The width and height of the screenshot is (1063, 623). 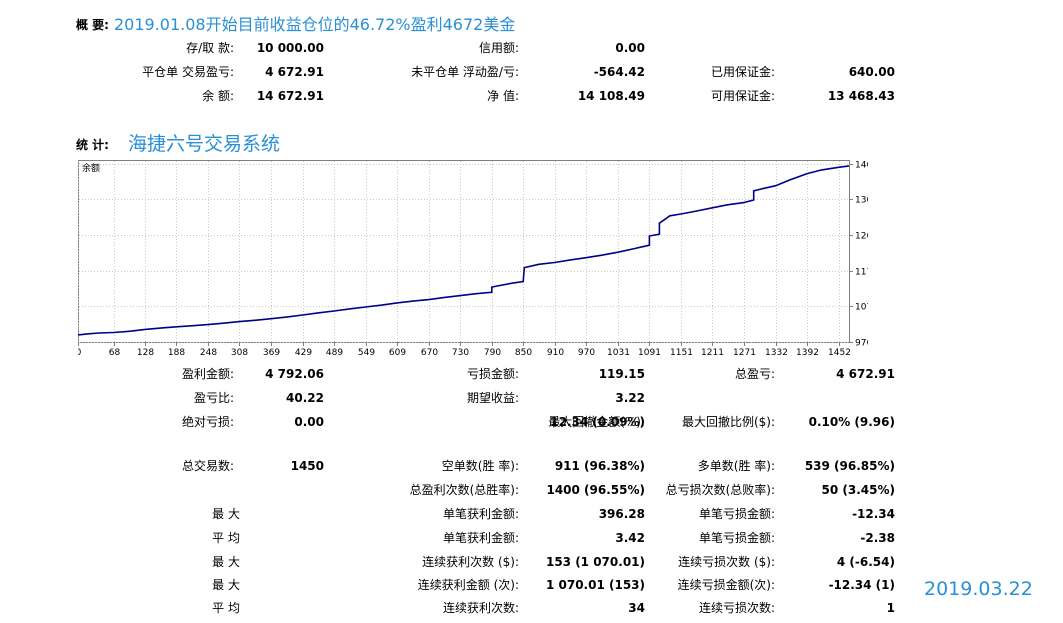 I want to click on metric-value: 12.34 (0.09%), so click(x=597, y=422).